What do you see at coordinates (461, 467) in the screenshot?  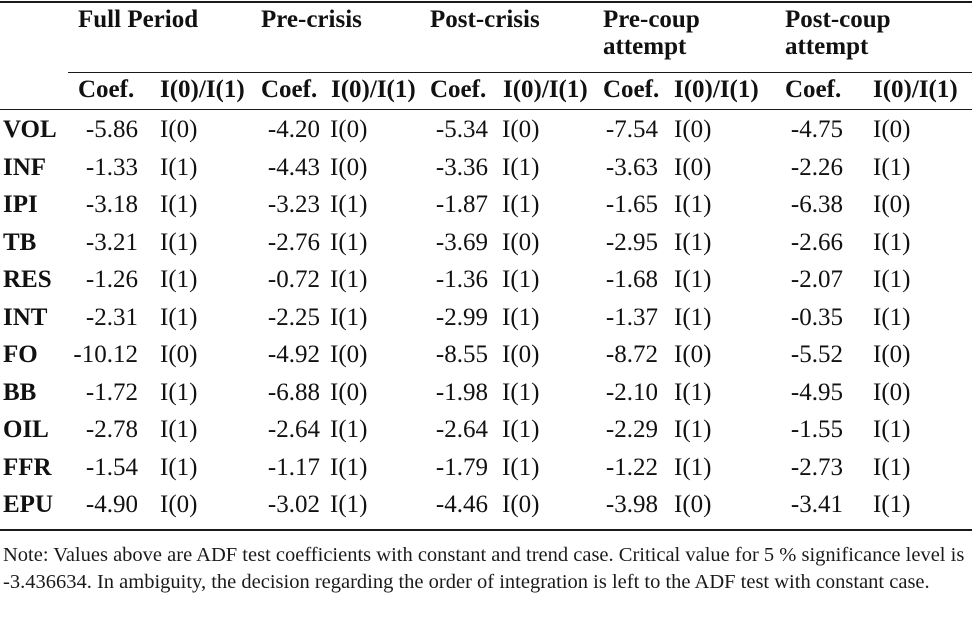 I see `coef-cell: -1.79` at bounding box center [461, 467].